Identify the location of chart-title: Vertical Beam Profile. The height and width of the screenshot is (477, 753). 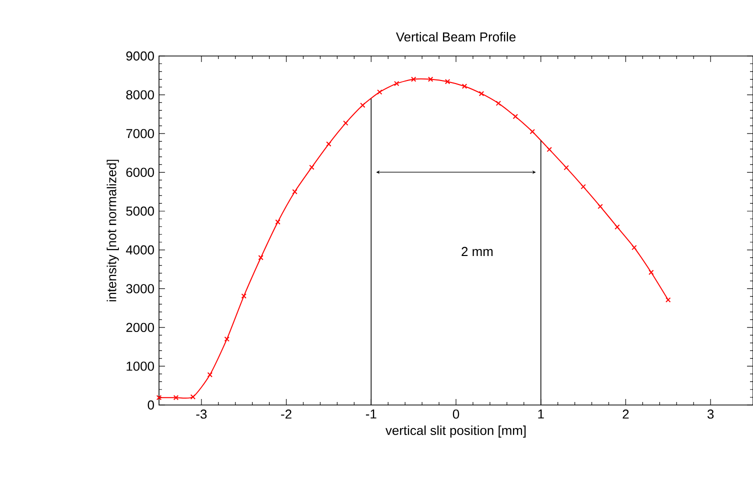
(456, 37).